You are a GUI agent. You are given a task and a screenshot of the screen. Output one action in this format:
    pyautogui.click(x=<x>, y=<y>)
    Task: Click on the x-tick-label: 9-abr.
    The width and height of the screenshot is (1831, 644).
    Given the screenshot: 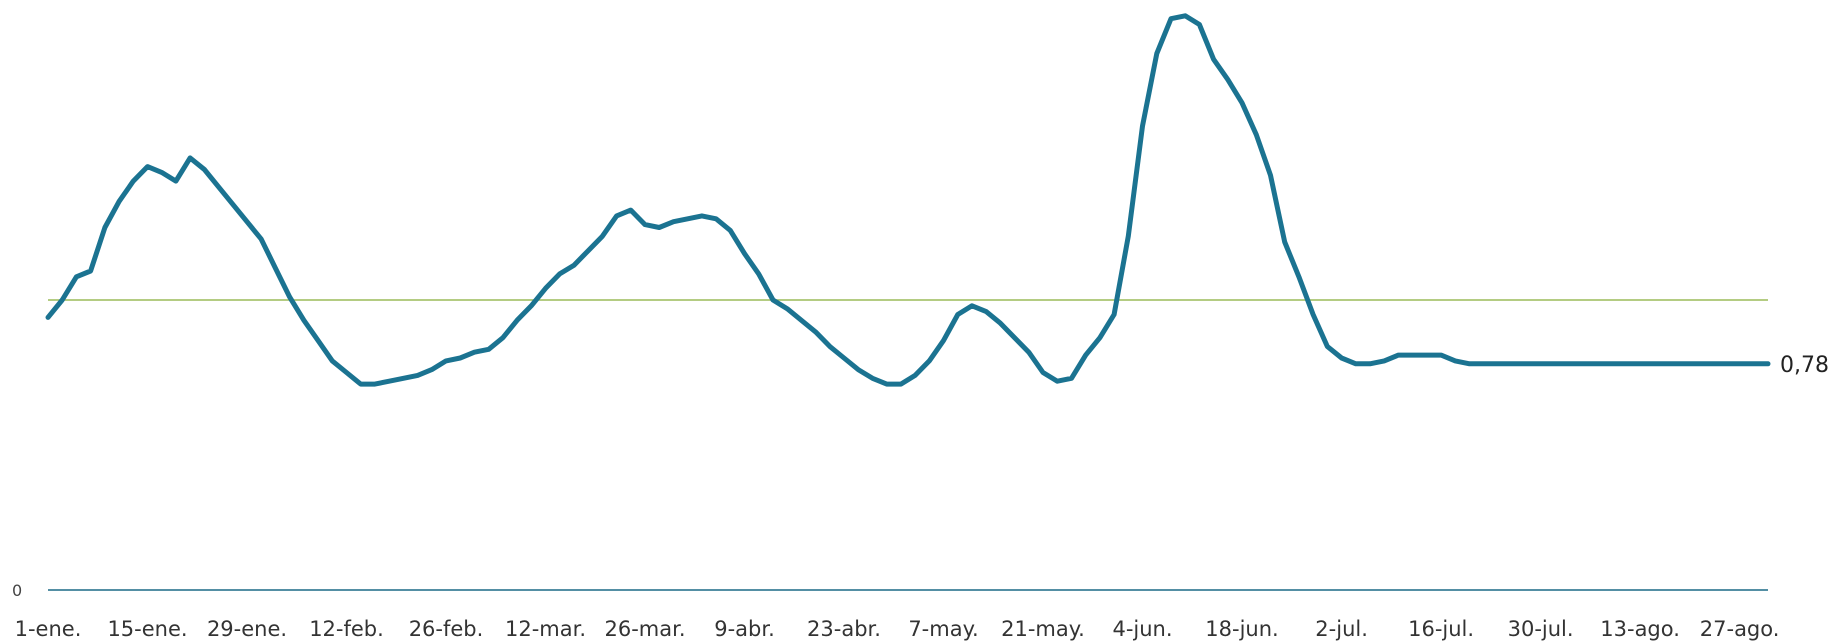 What is the action you would take?
    pyautogui.click(x=744, y=629)
    